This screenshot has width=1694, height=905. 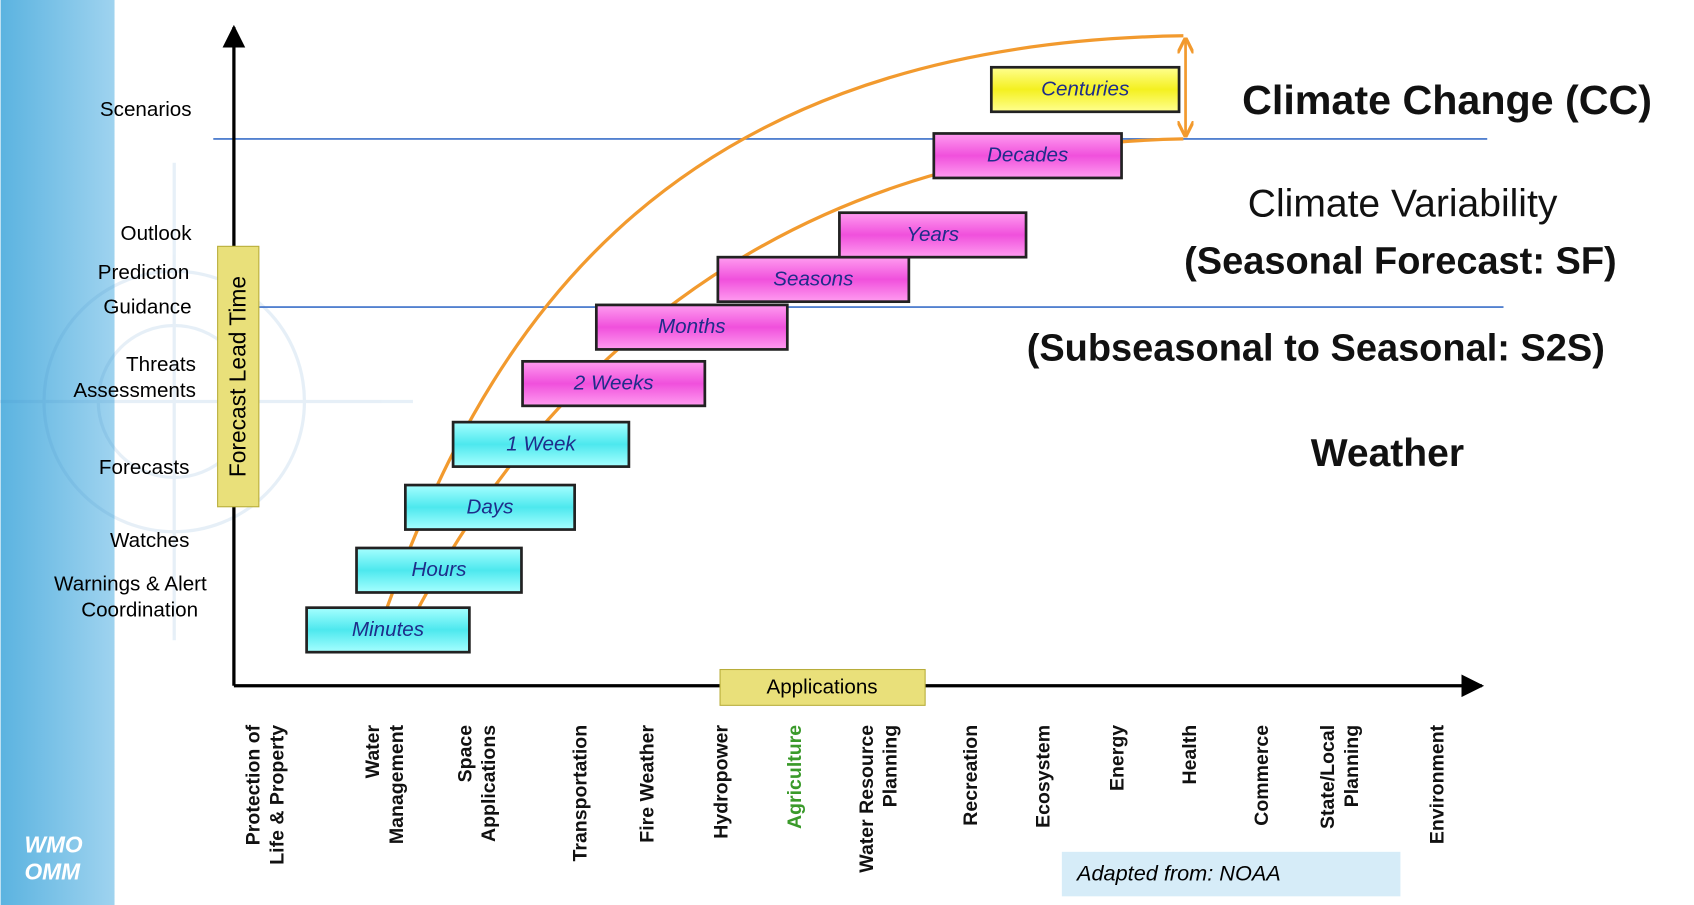 I want to click on region-label: (Seasonal Forecast: SF), so click(x=1400, y=262).